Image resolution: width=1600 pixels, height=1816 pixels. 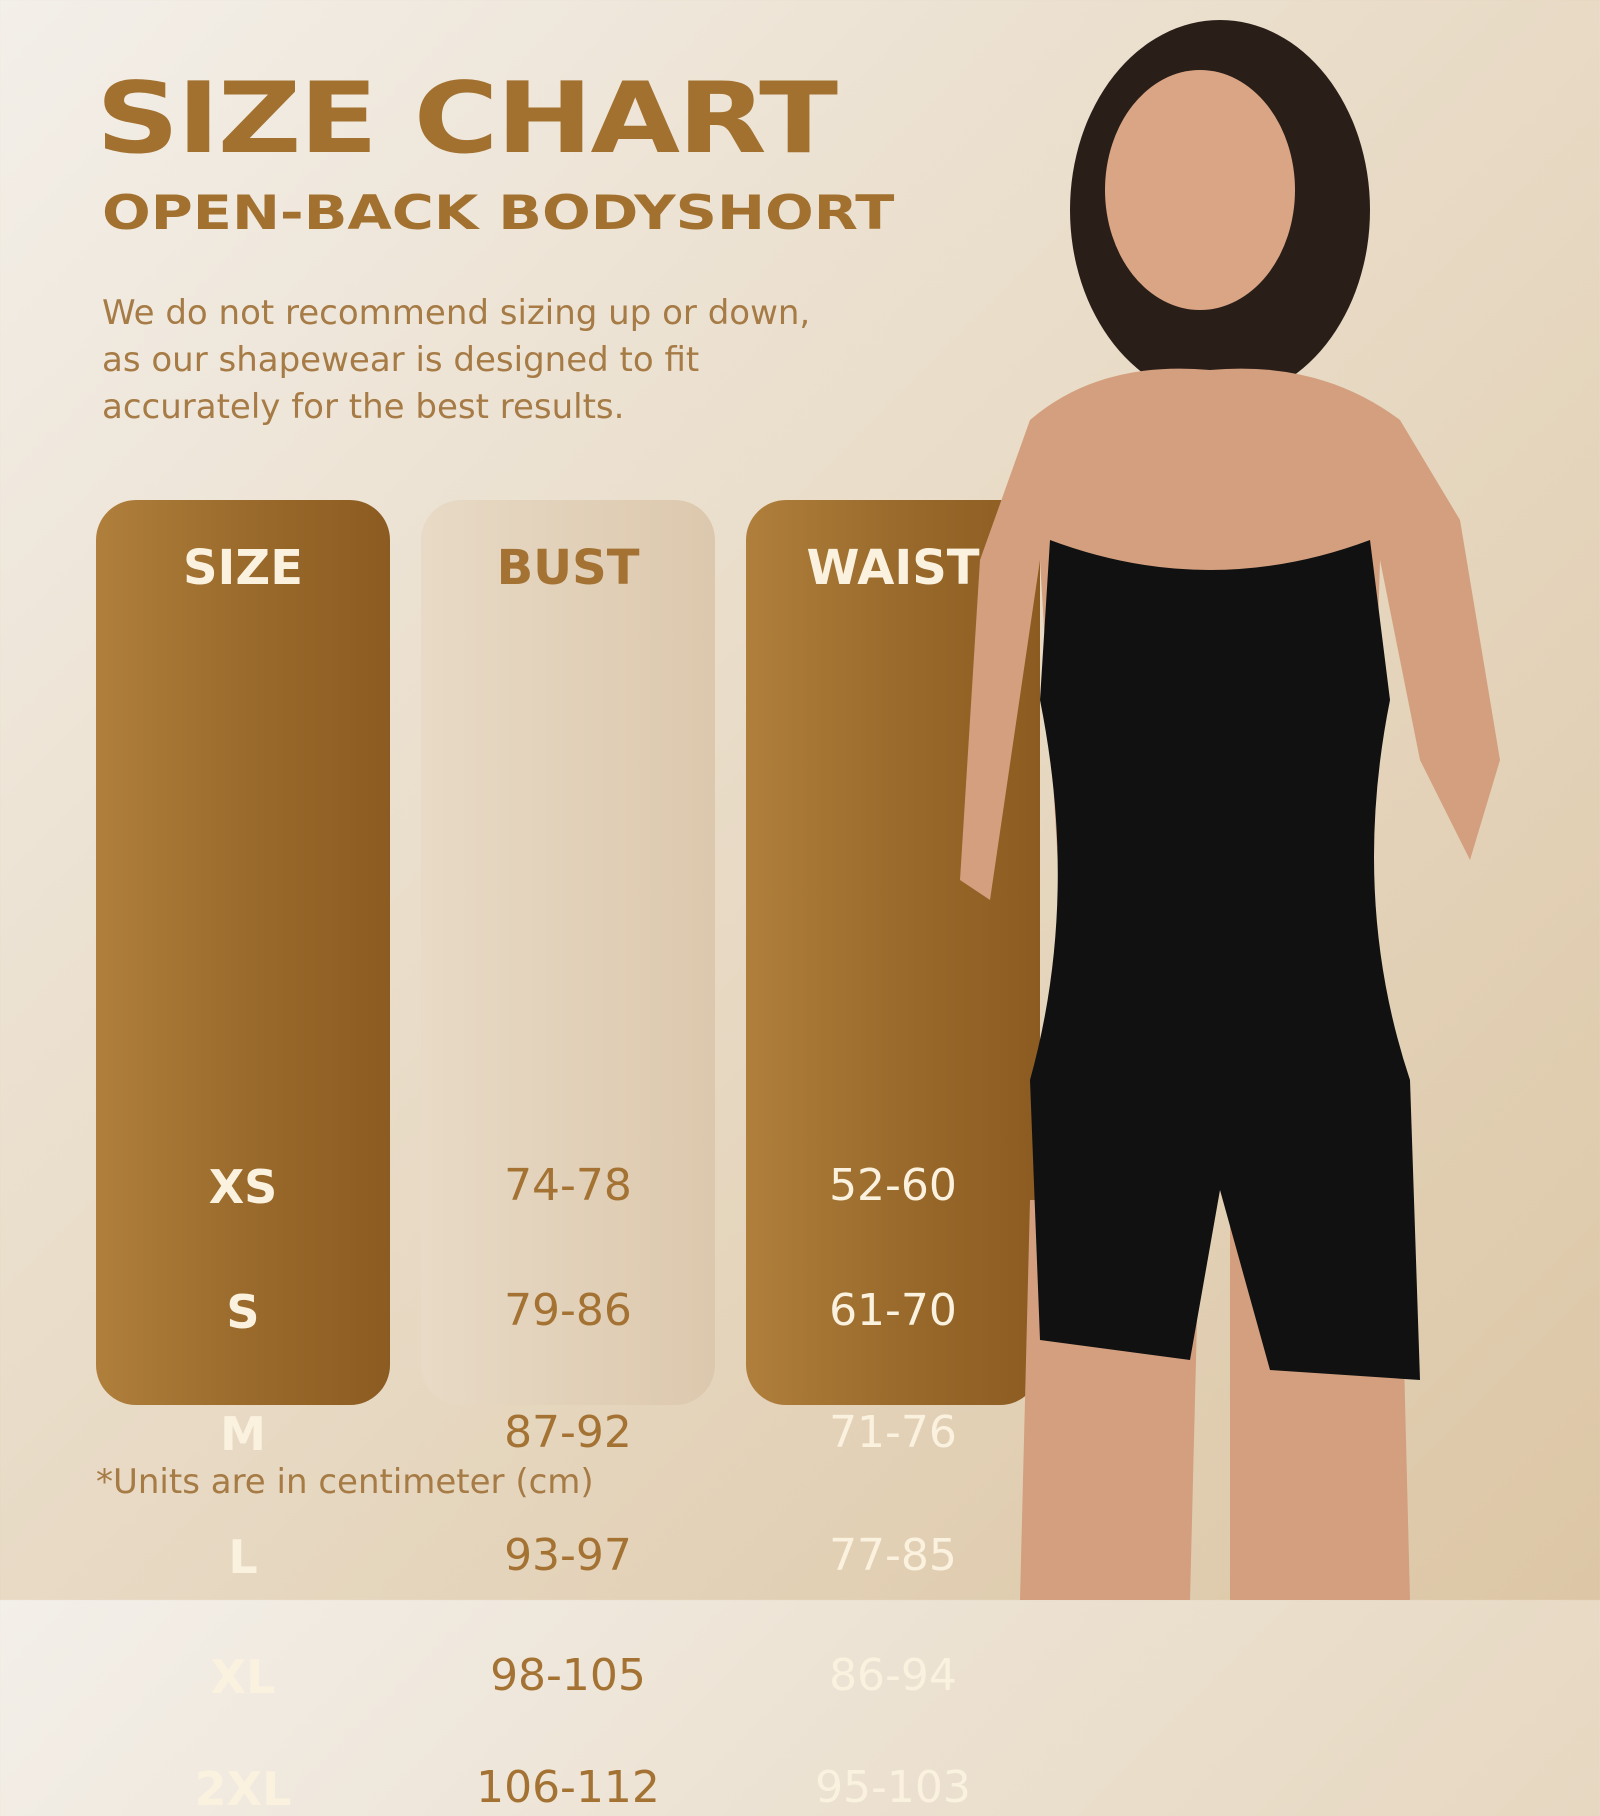 I want to click on table-cell: 93-97, so click(x=568, y=1555).